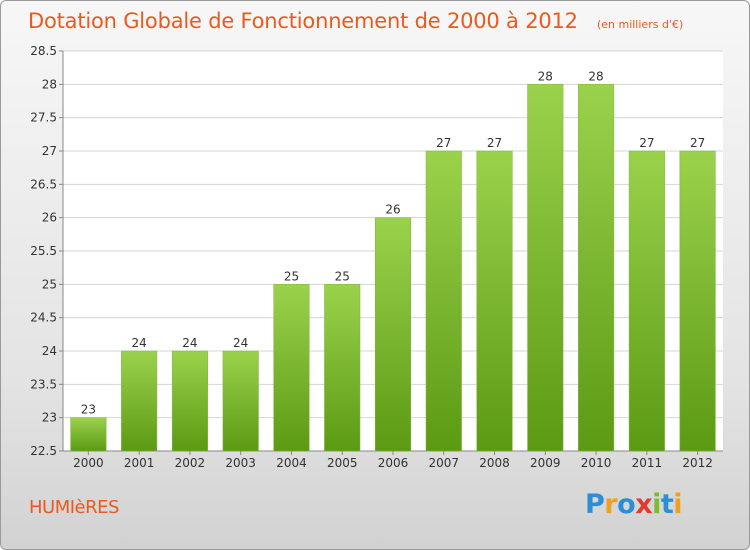 This screenshot has width=750, height=550. I want to click on logo-letter: r, so click(611, 504).